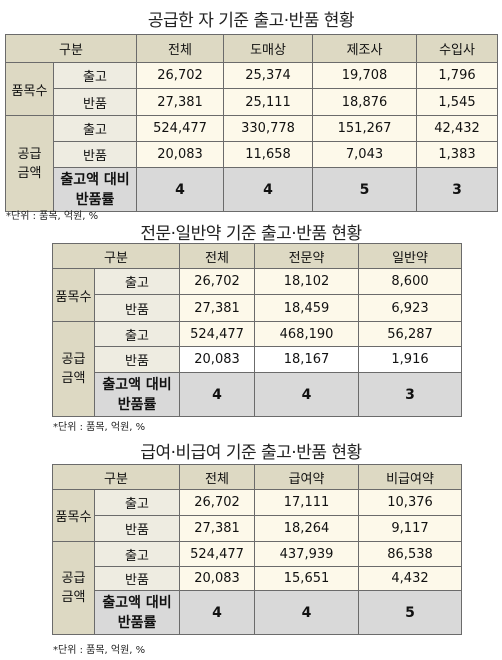  What do you see at coordinates (410, 308) in the screenshot?
I see `cell-value: 6,923` at bounding box center [410, 308].